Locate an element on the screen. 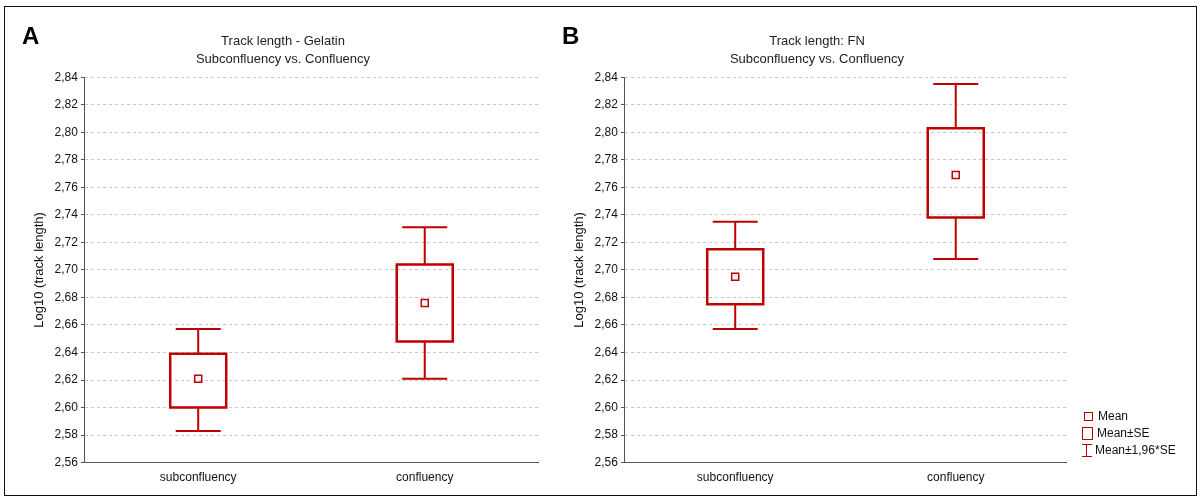  text: A is located at coordinates (31, 36).